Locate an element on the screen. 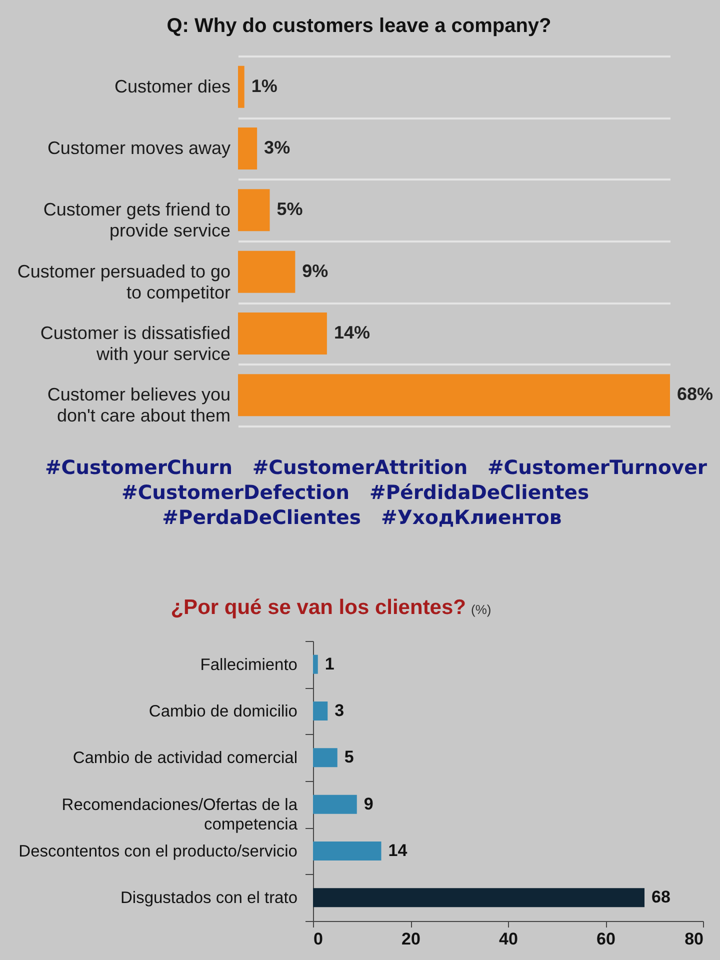 This screenshot has height=960, width=720. y-tick-label: Fallecimiento is located at coordinates (249, 665).